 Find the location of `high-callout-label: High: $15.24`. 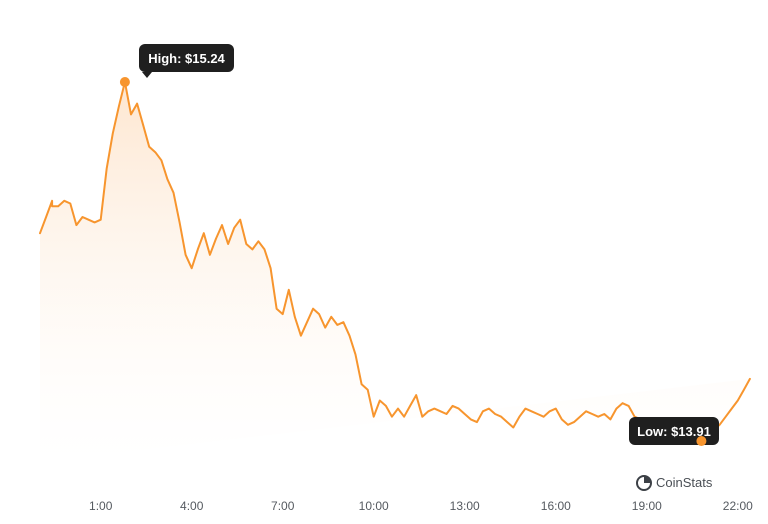

high-callout-label: High: $15.24 is located at coordinates (186, 58).